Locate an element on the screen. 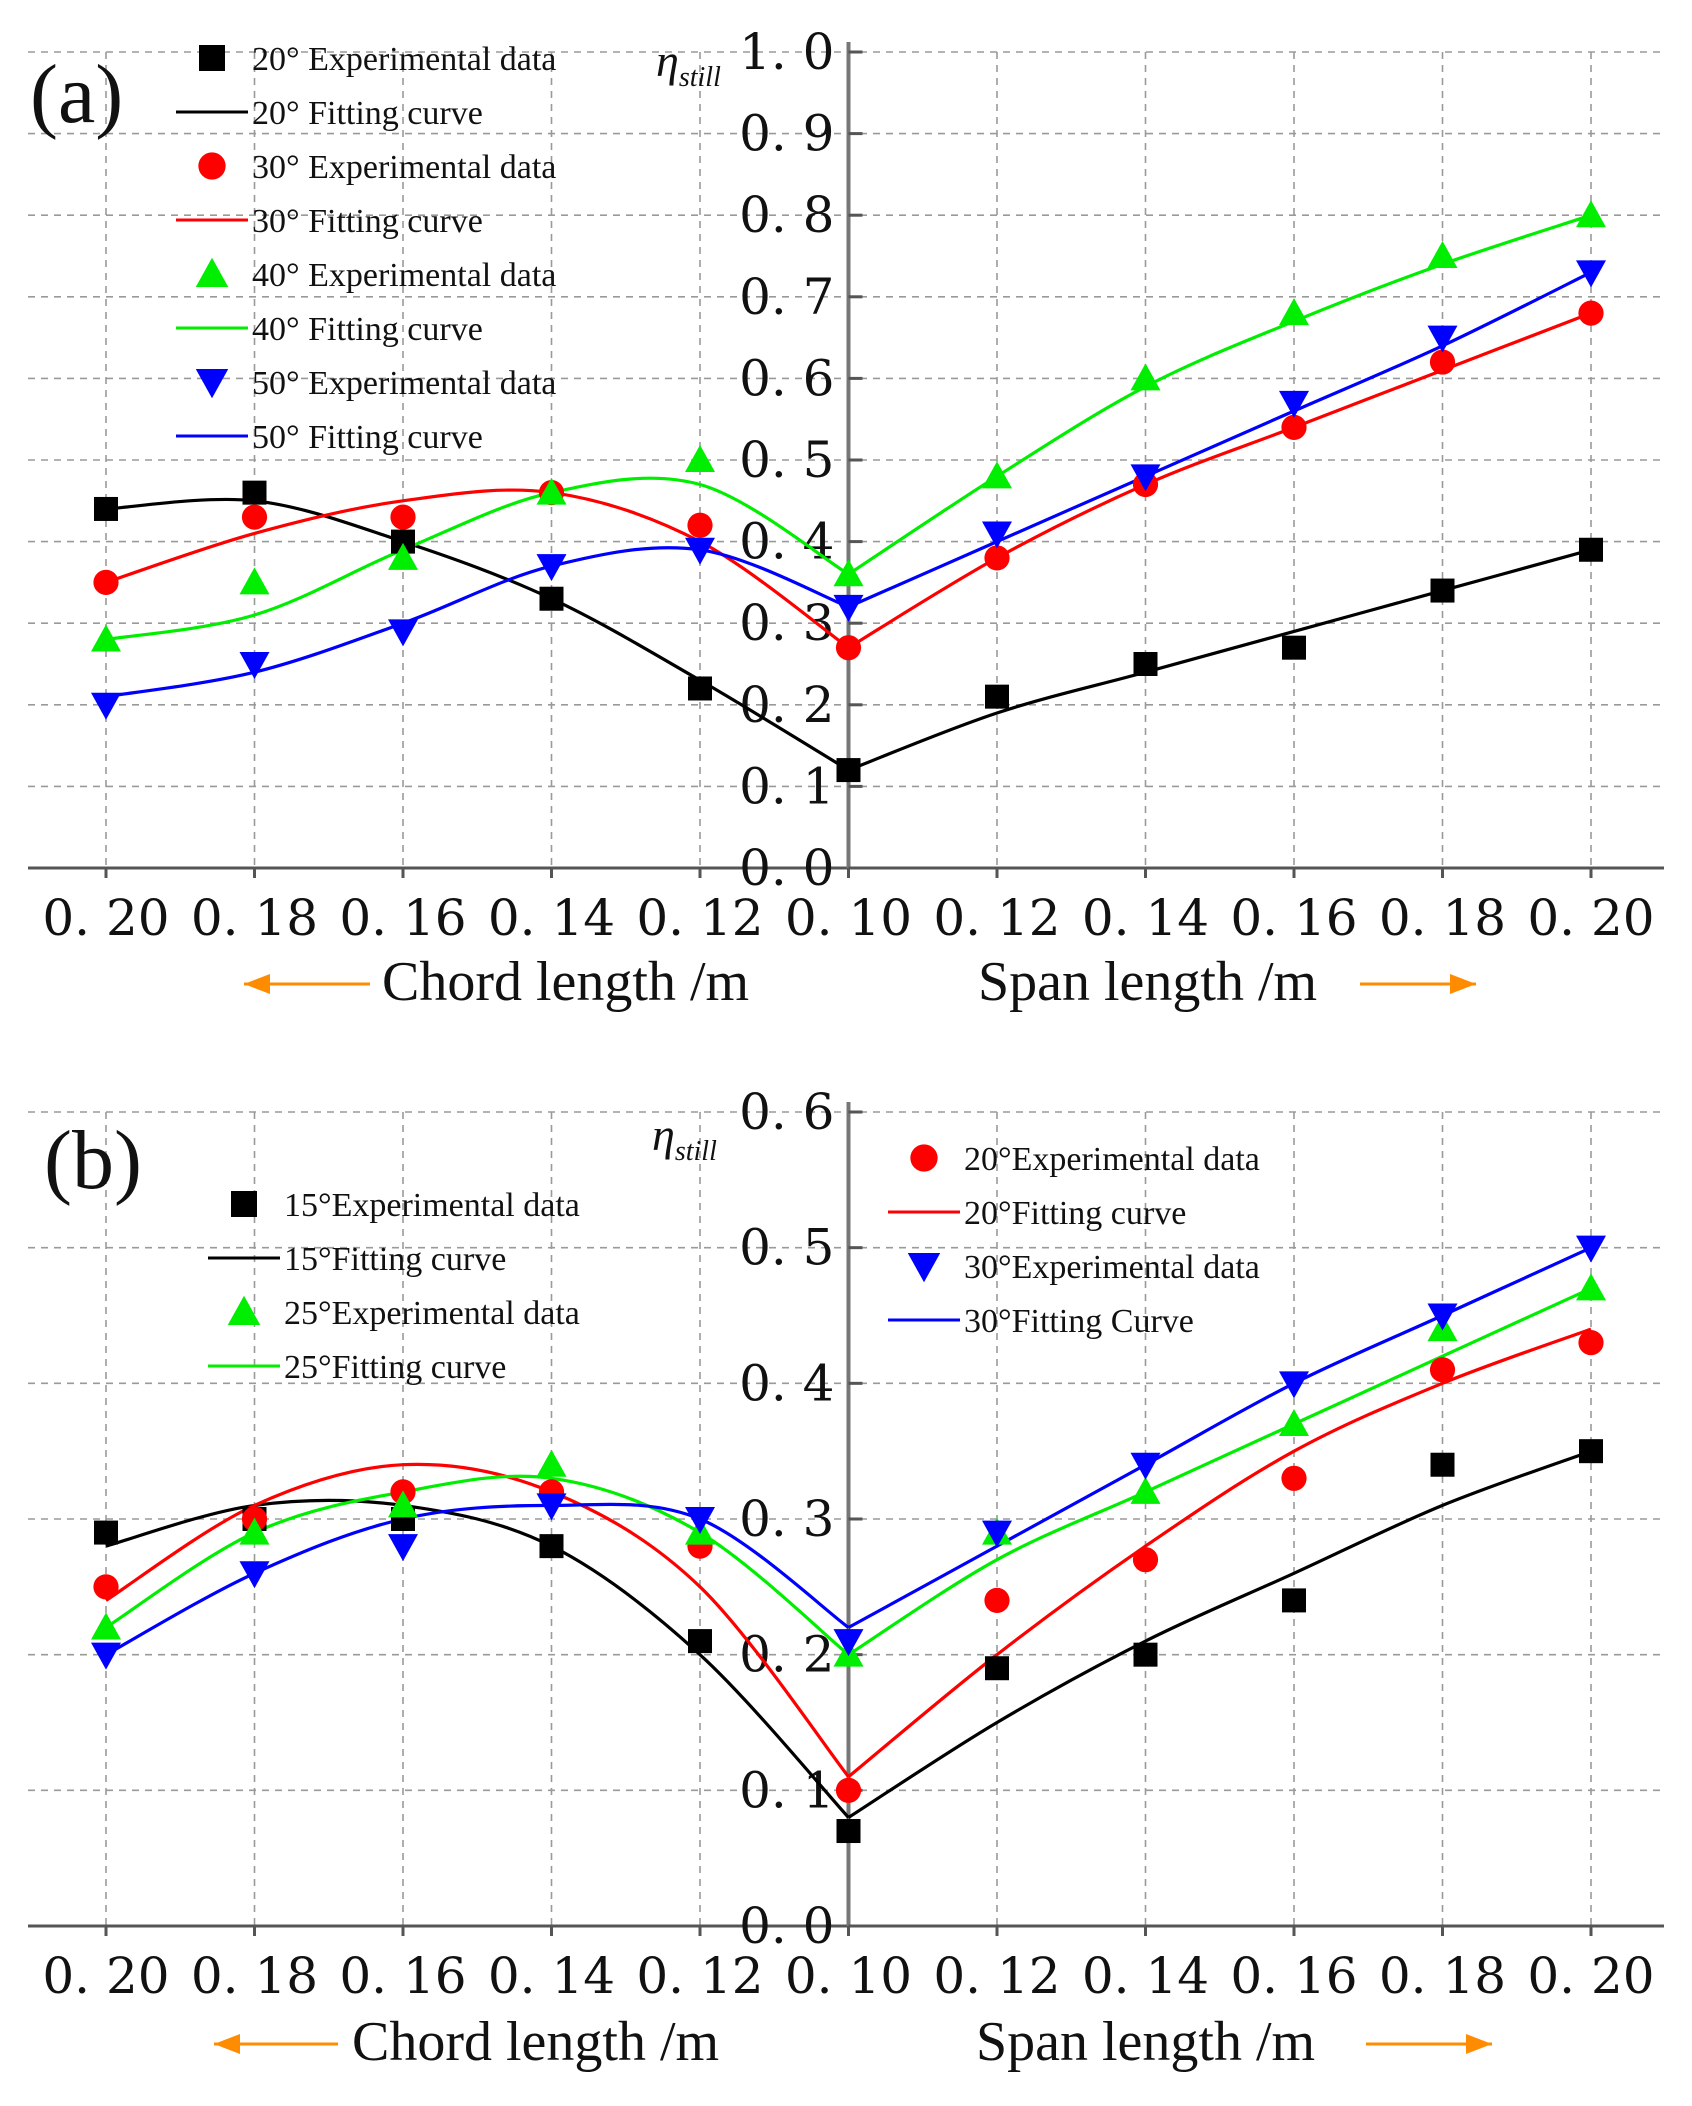 The height and width of the screenshot is (2106, 1692). legend-label: 20°Fitting curve is located at coordinates (1075, 1213).